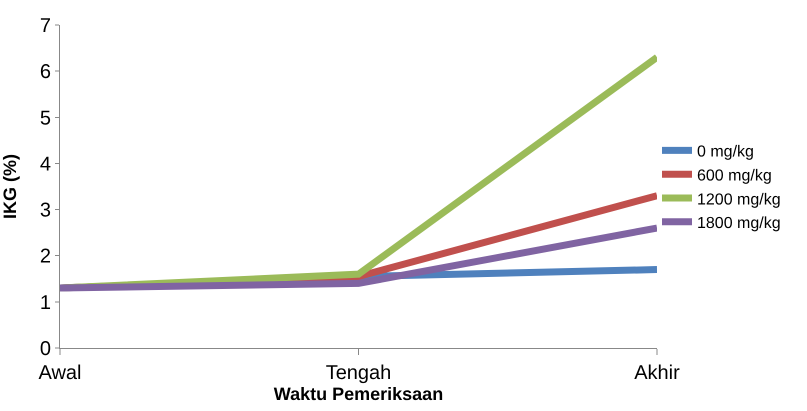 The image size is (807, 411). I want to click on legend-label: 1200 mg/kg, so click(739, 199).